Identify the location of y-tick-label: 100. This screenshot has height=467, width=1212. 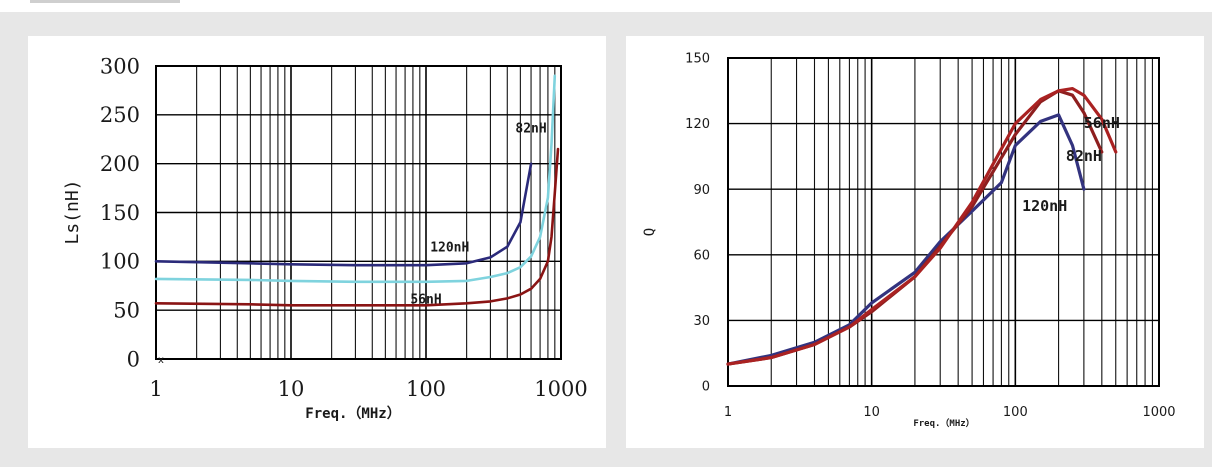
(120, 262).